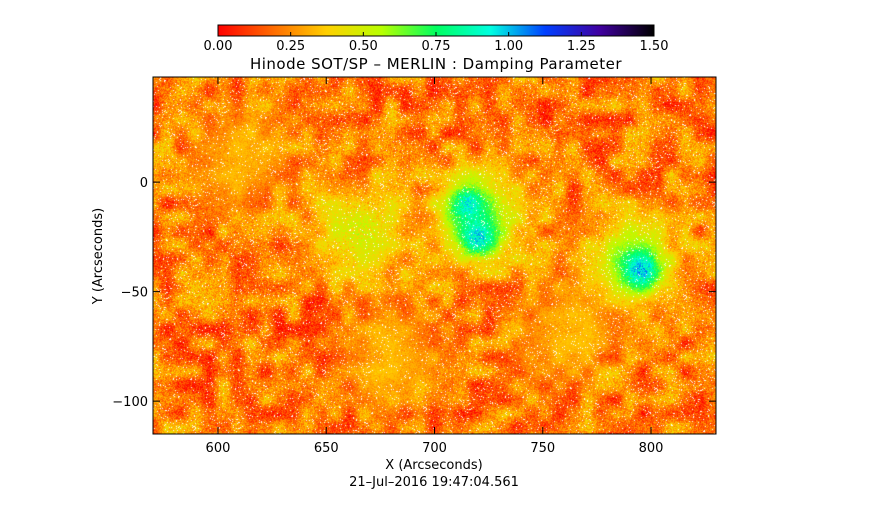 The width and height of the screenshot is (869, 512). What do you see at coordinates (363, 46) in the screenshot?
I see `colorbar-tick-label: 0.50` at bounding box center [363, 46].